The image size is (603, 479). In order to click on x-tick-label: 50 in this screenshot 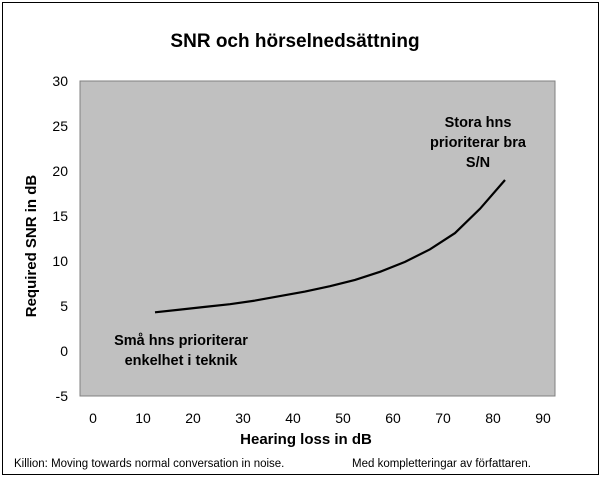, I will do `click(343, 418)`.